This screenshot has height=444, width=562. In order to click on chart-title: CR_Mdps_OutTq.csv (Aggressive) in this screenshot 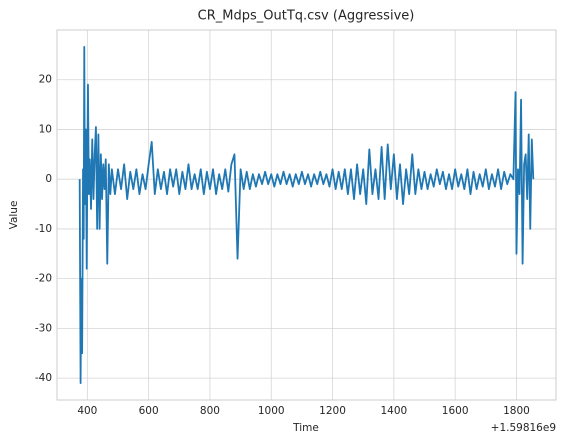, I will do `click(306, 16)`.